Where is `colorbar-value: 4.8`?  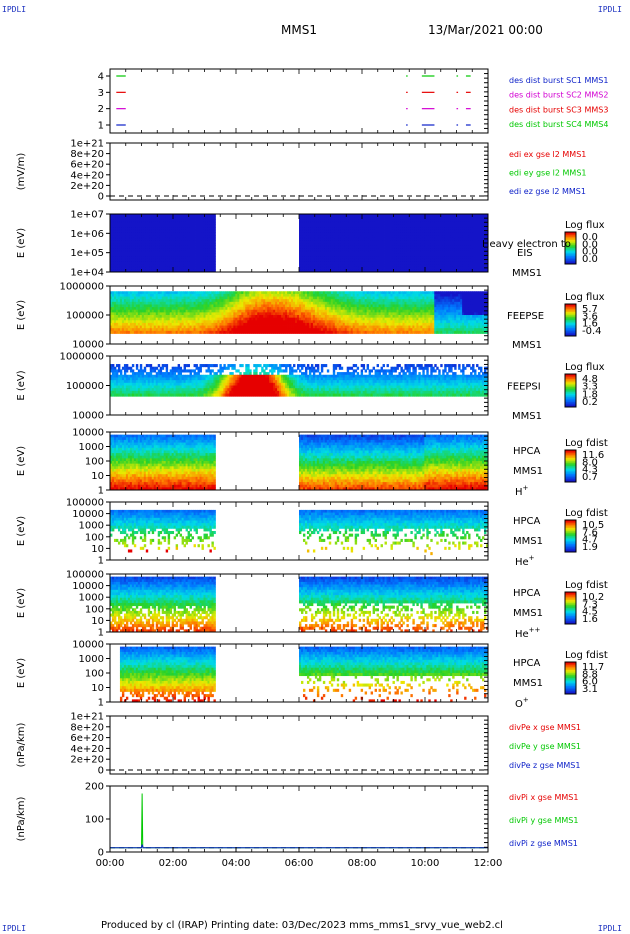
colorbar-value: 4.8 is located at coordinates (590, 379).